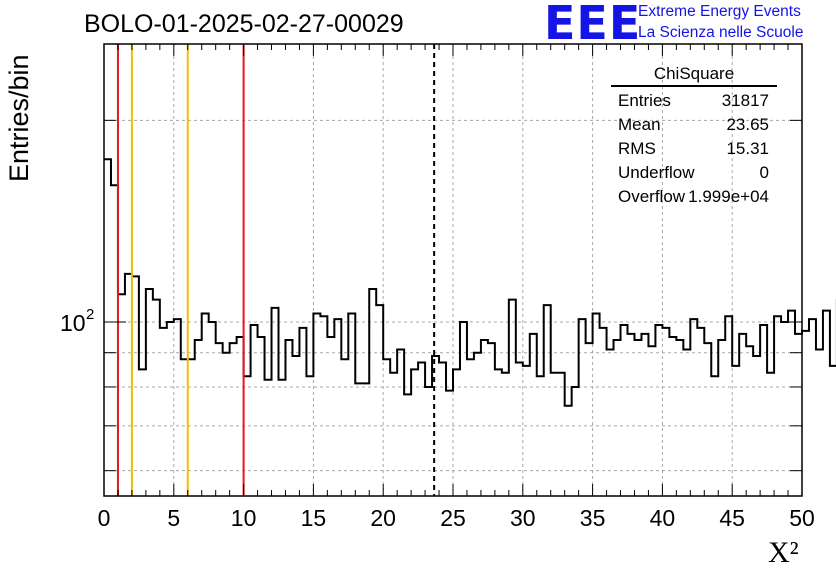 The height and width of the screenshot is (572, 836). Describe the element at coordinates (719, 11) in the screenshot. I see `logo-subtitle-1: Extreme Energy Events` at that location.